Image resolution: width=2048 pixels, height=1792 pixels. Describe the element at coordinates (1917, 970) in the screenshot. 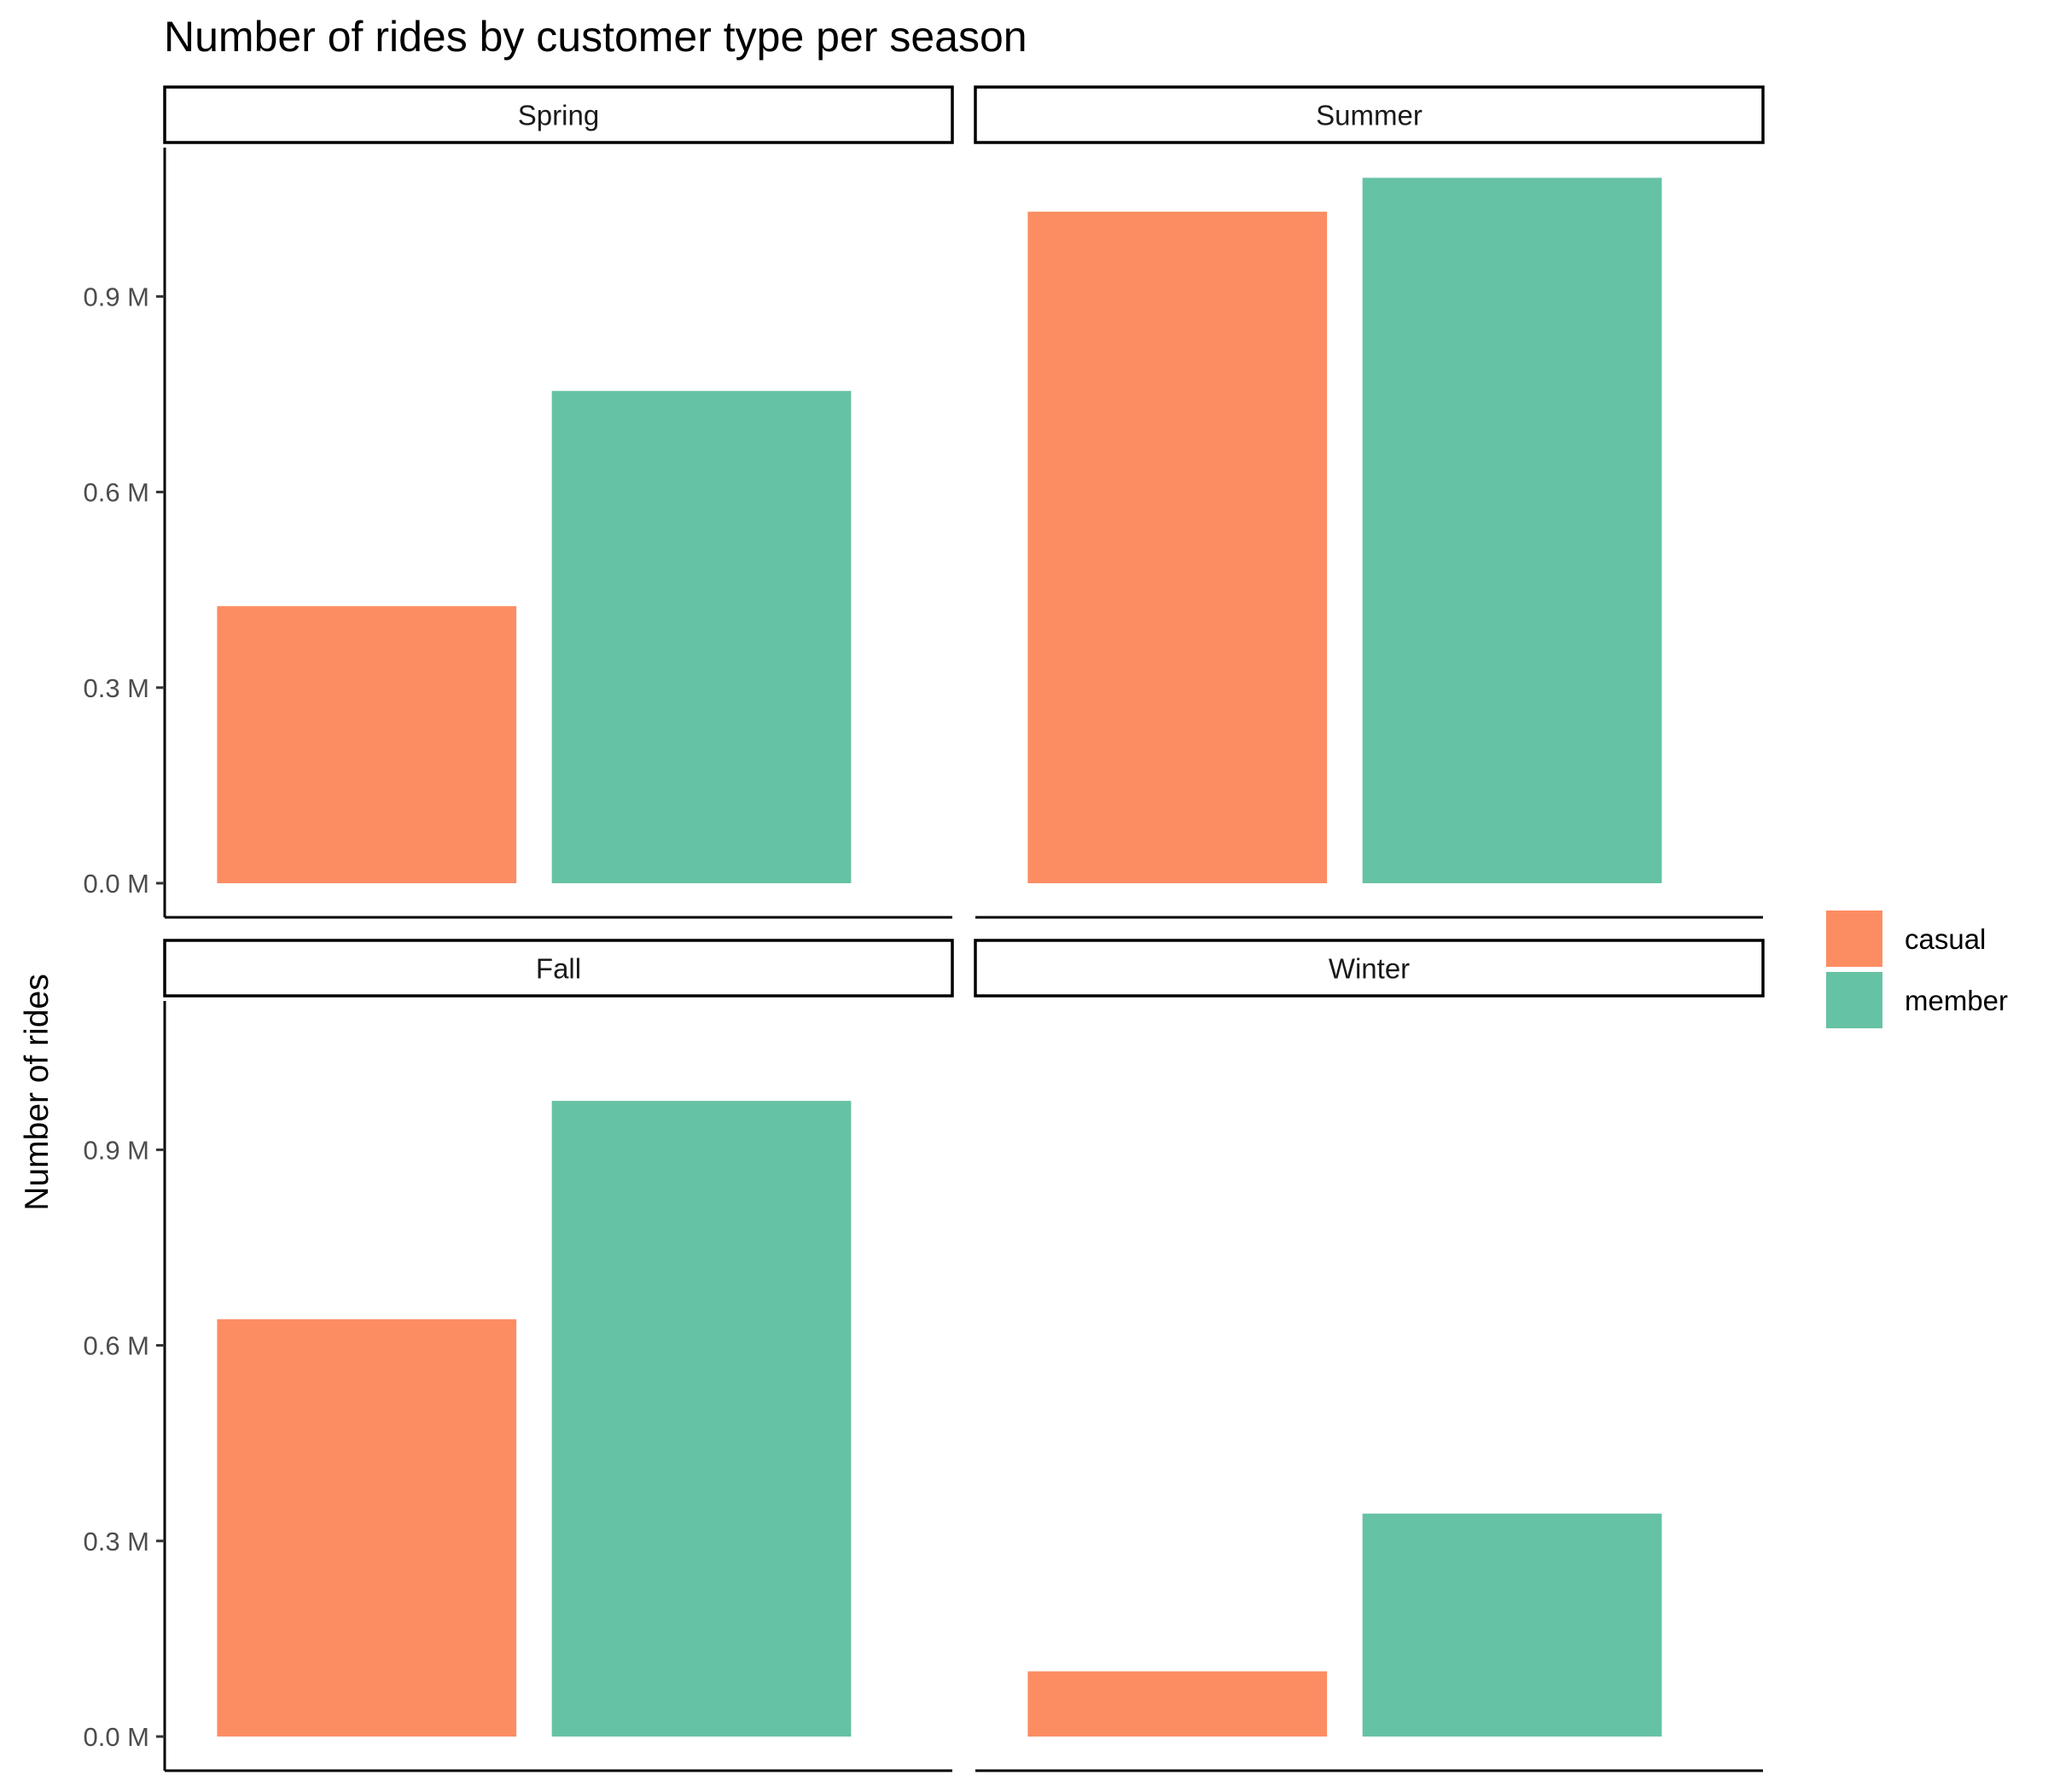

I see `legend: casual member` at that location.